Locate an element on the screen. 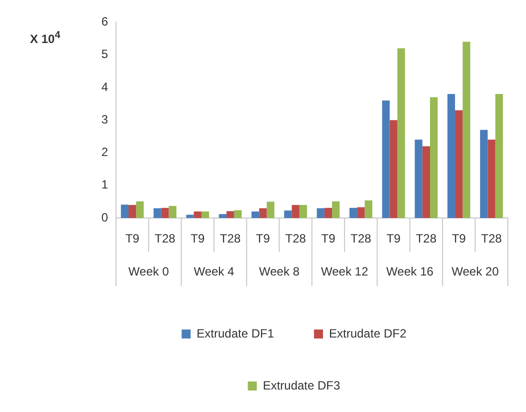 The width and height of the screenshot is (526, 412). y-axis-title: X 10$^{4}$ is located at coordinates (45, 38).